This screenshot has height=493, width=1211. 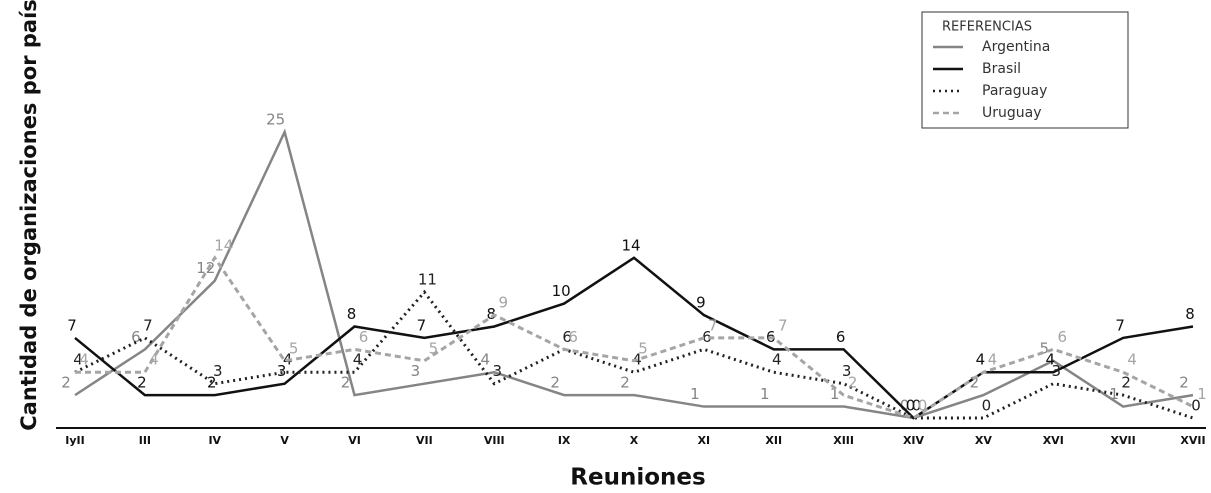 I want to click on data-label: 11, so click(x=427, y=280).